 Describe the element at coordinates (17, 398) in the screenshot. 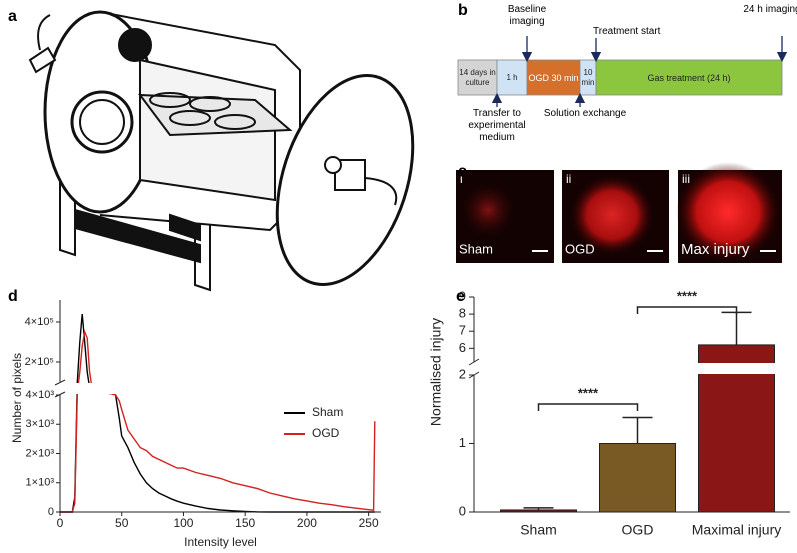

I see `y-axis-label: Number of pixels` at that location.